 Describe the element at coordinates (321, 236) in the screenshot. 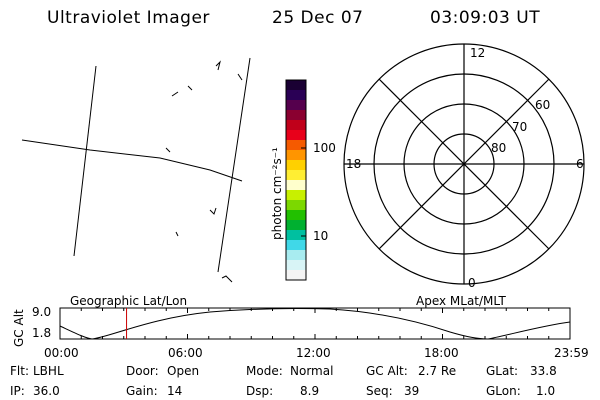

I see `colorbar-tick-10: 10` at that location.